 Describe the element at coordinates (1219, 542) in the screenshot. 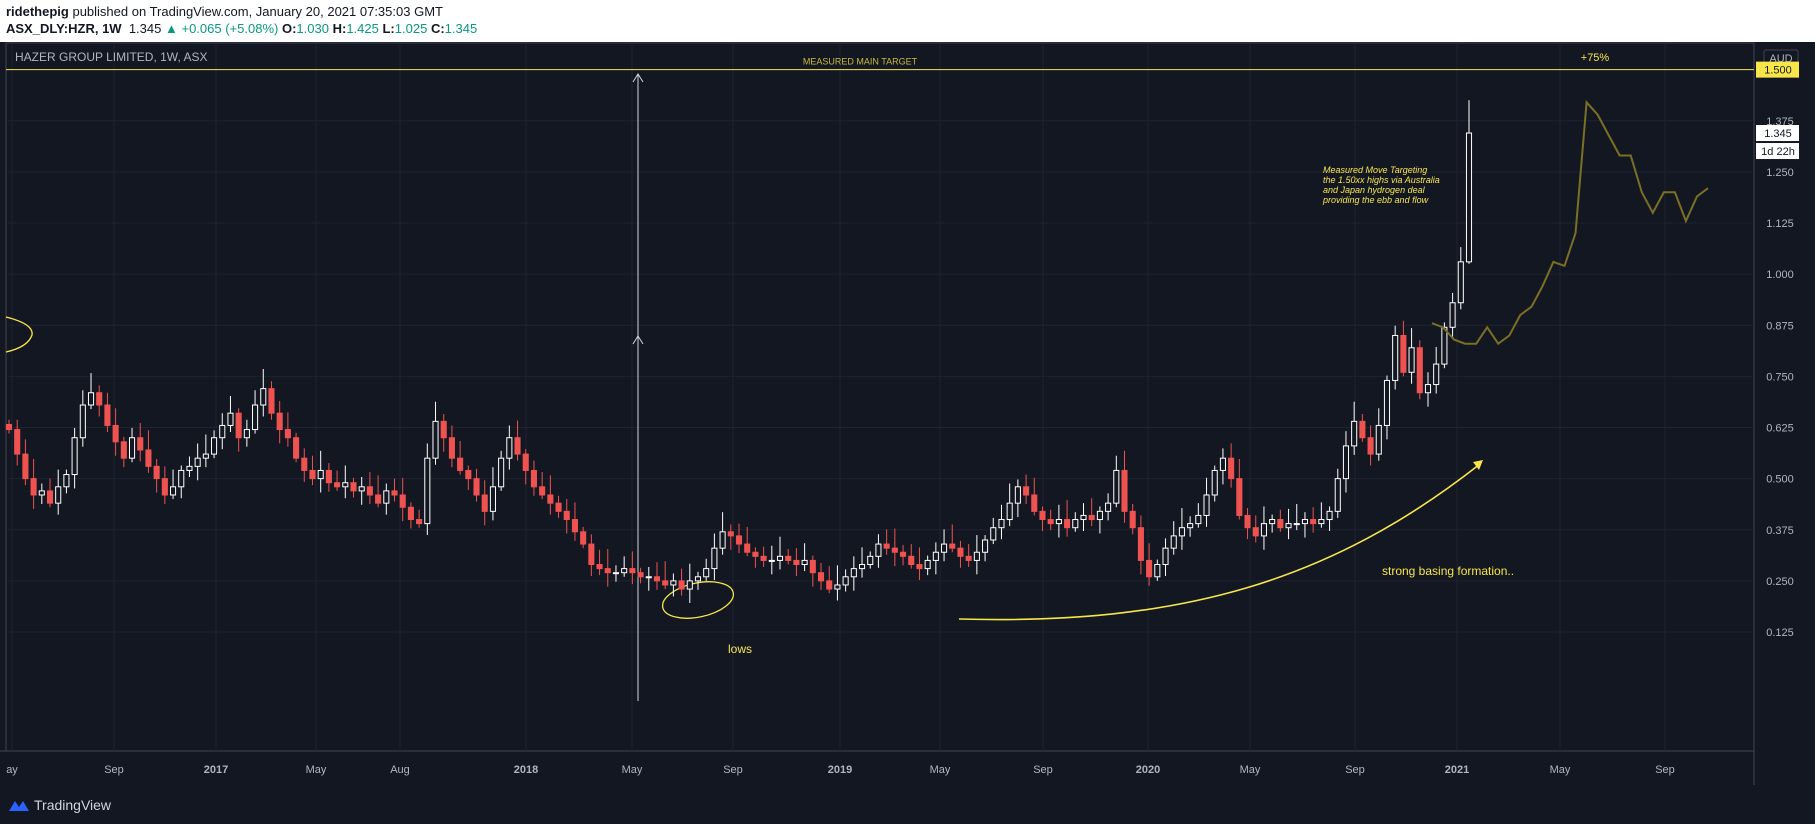

I see `basing-curve` at that location.